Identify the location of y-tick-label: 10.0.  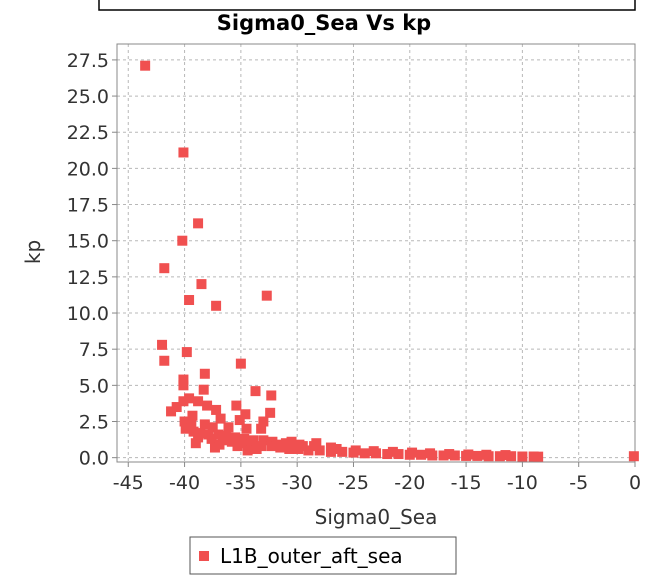
(88, 314).